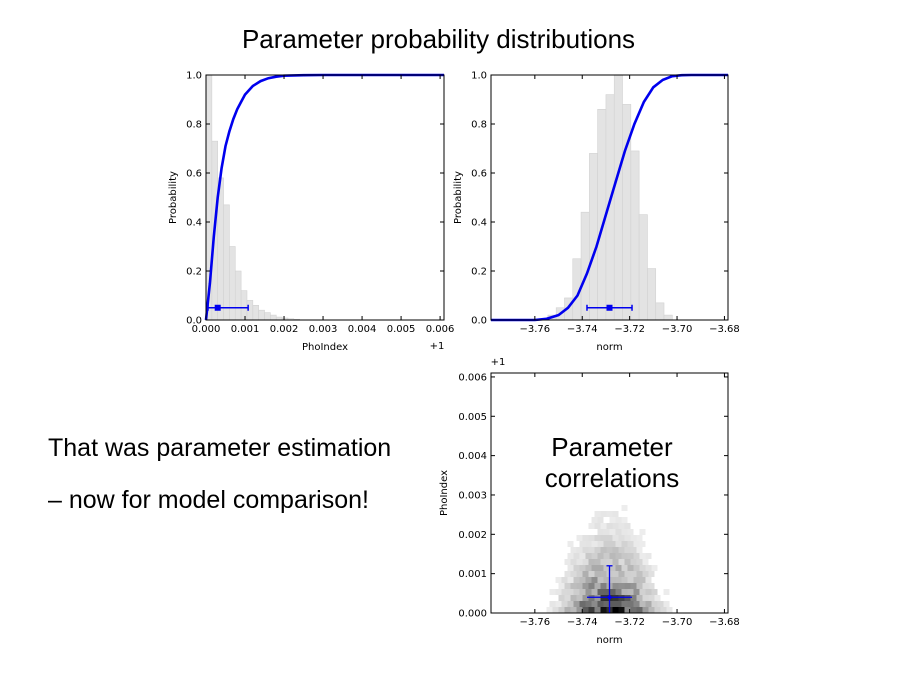 The image size is (900, 675). What do you see at coordinates (472, 614) in the screenshot?
I see `y-tick-label: 0.000` at bounding box center [472, 614].